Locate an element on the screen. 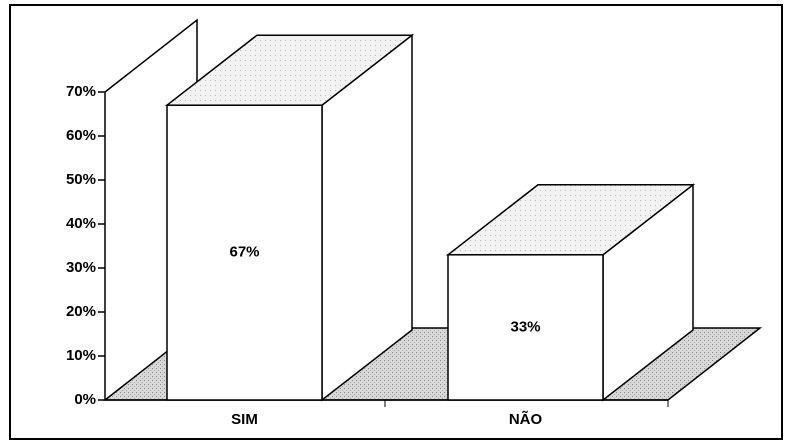 The image size is (787, 444). y-tick-label: 50% is located at coordinates (81, 179).